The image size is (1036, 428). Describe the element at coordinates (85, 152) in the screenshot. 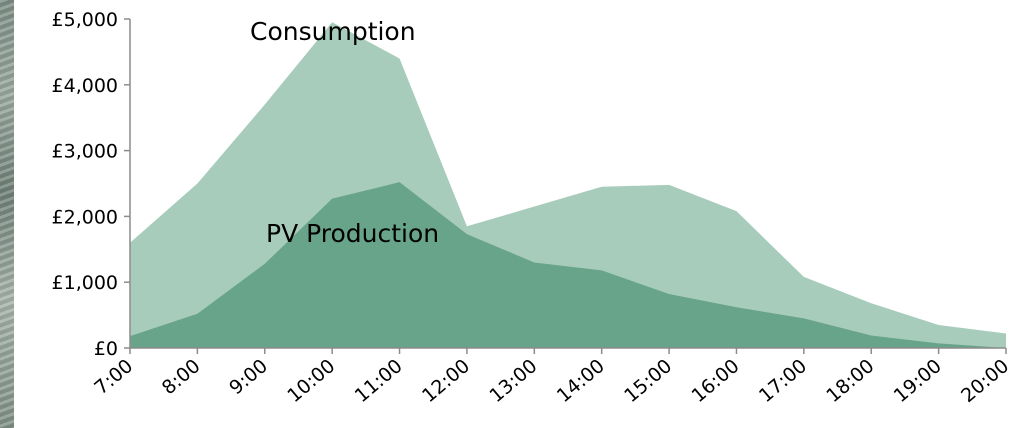

I see `y-tick-label: £3,000` at that location.